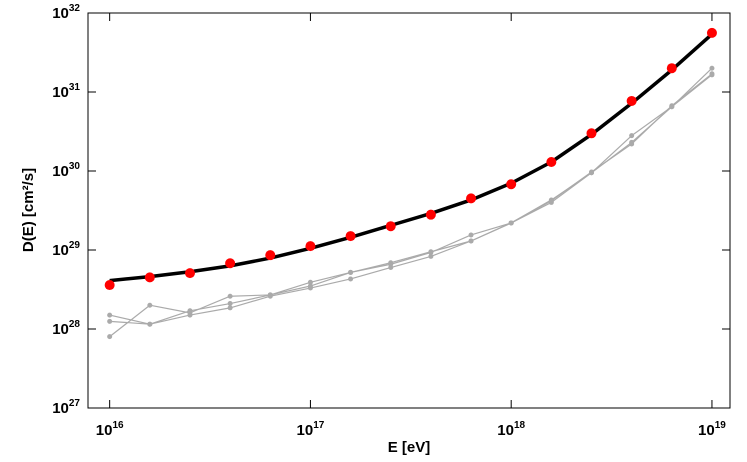  I want to click on tick-label: 1017, so click(311, 429).